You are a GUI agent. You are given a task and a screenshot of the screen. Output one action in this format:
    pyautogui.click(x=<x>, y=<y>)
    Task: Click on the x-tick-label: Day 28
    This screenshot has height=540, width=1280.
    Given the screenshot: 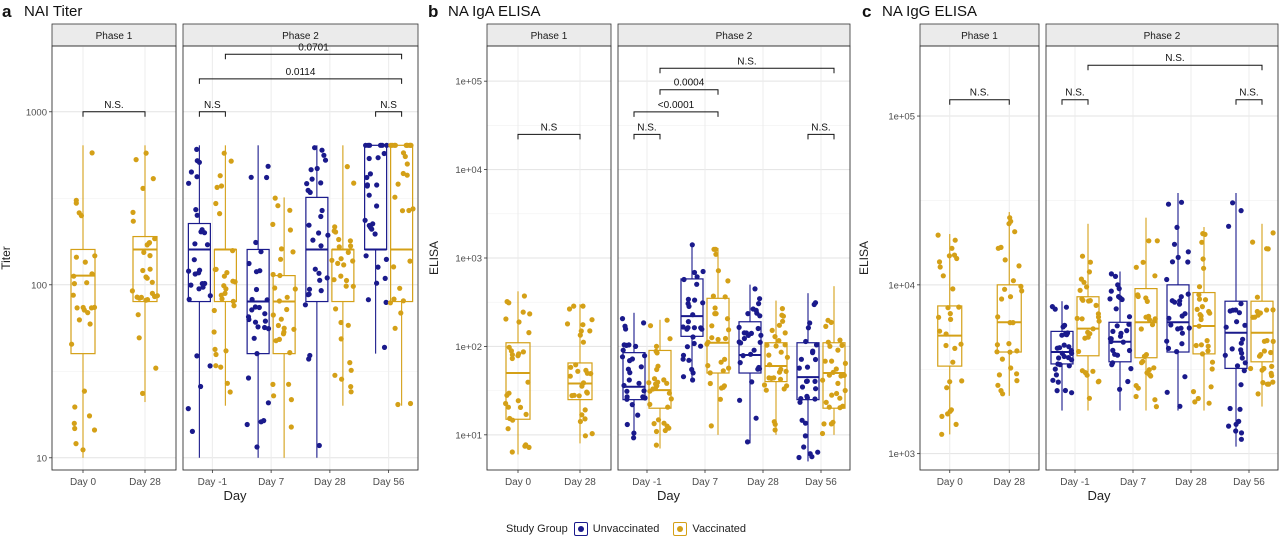 What is the action you would take?
    pyautogui.click(x=330, y=482)
    